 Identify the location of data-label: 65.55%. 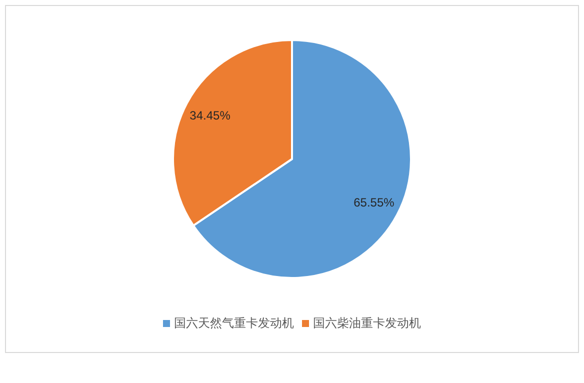
(374, 203).